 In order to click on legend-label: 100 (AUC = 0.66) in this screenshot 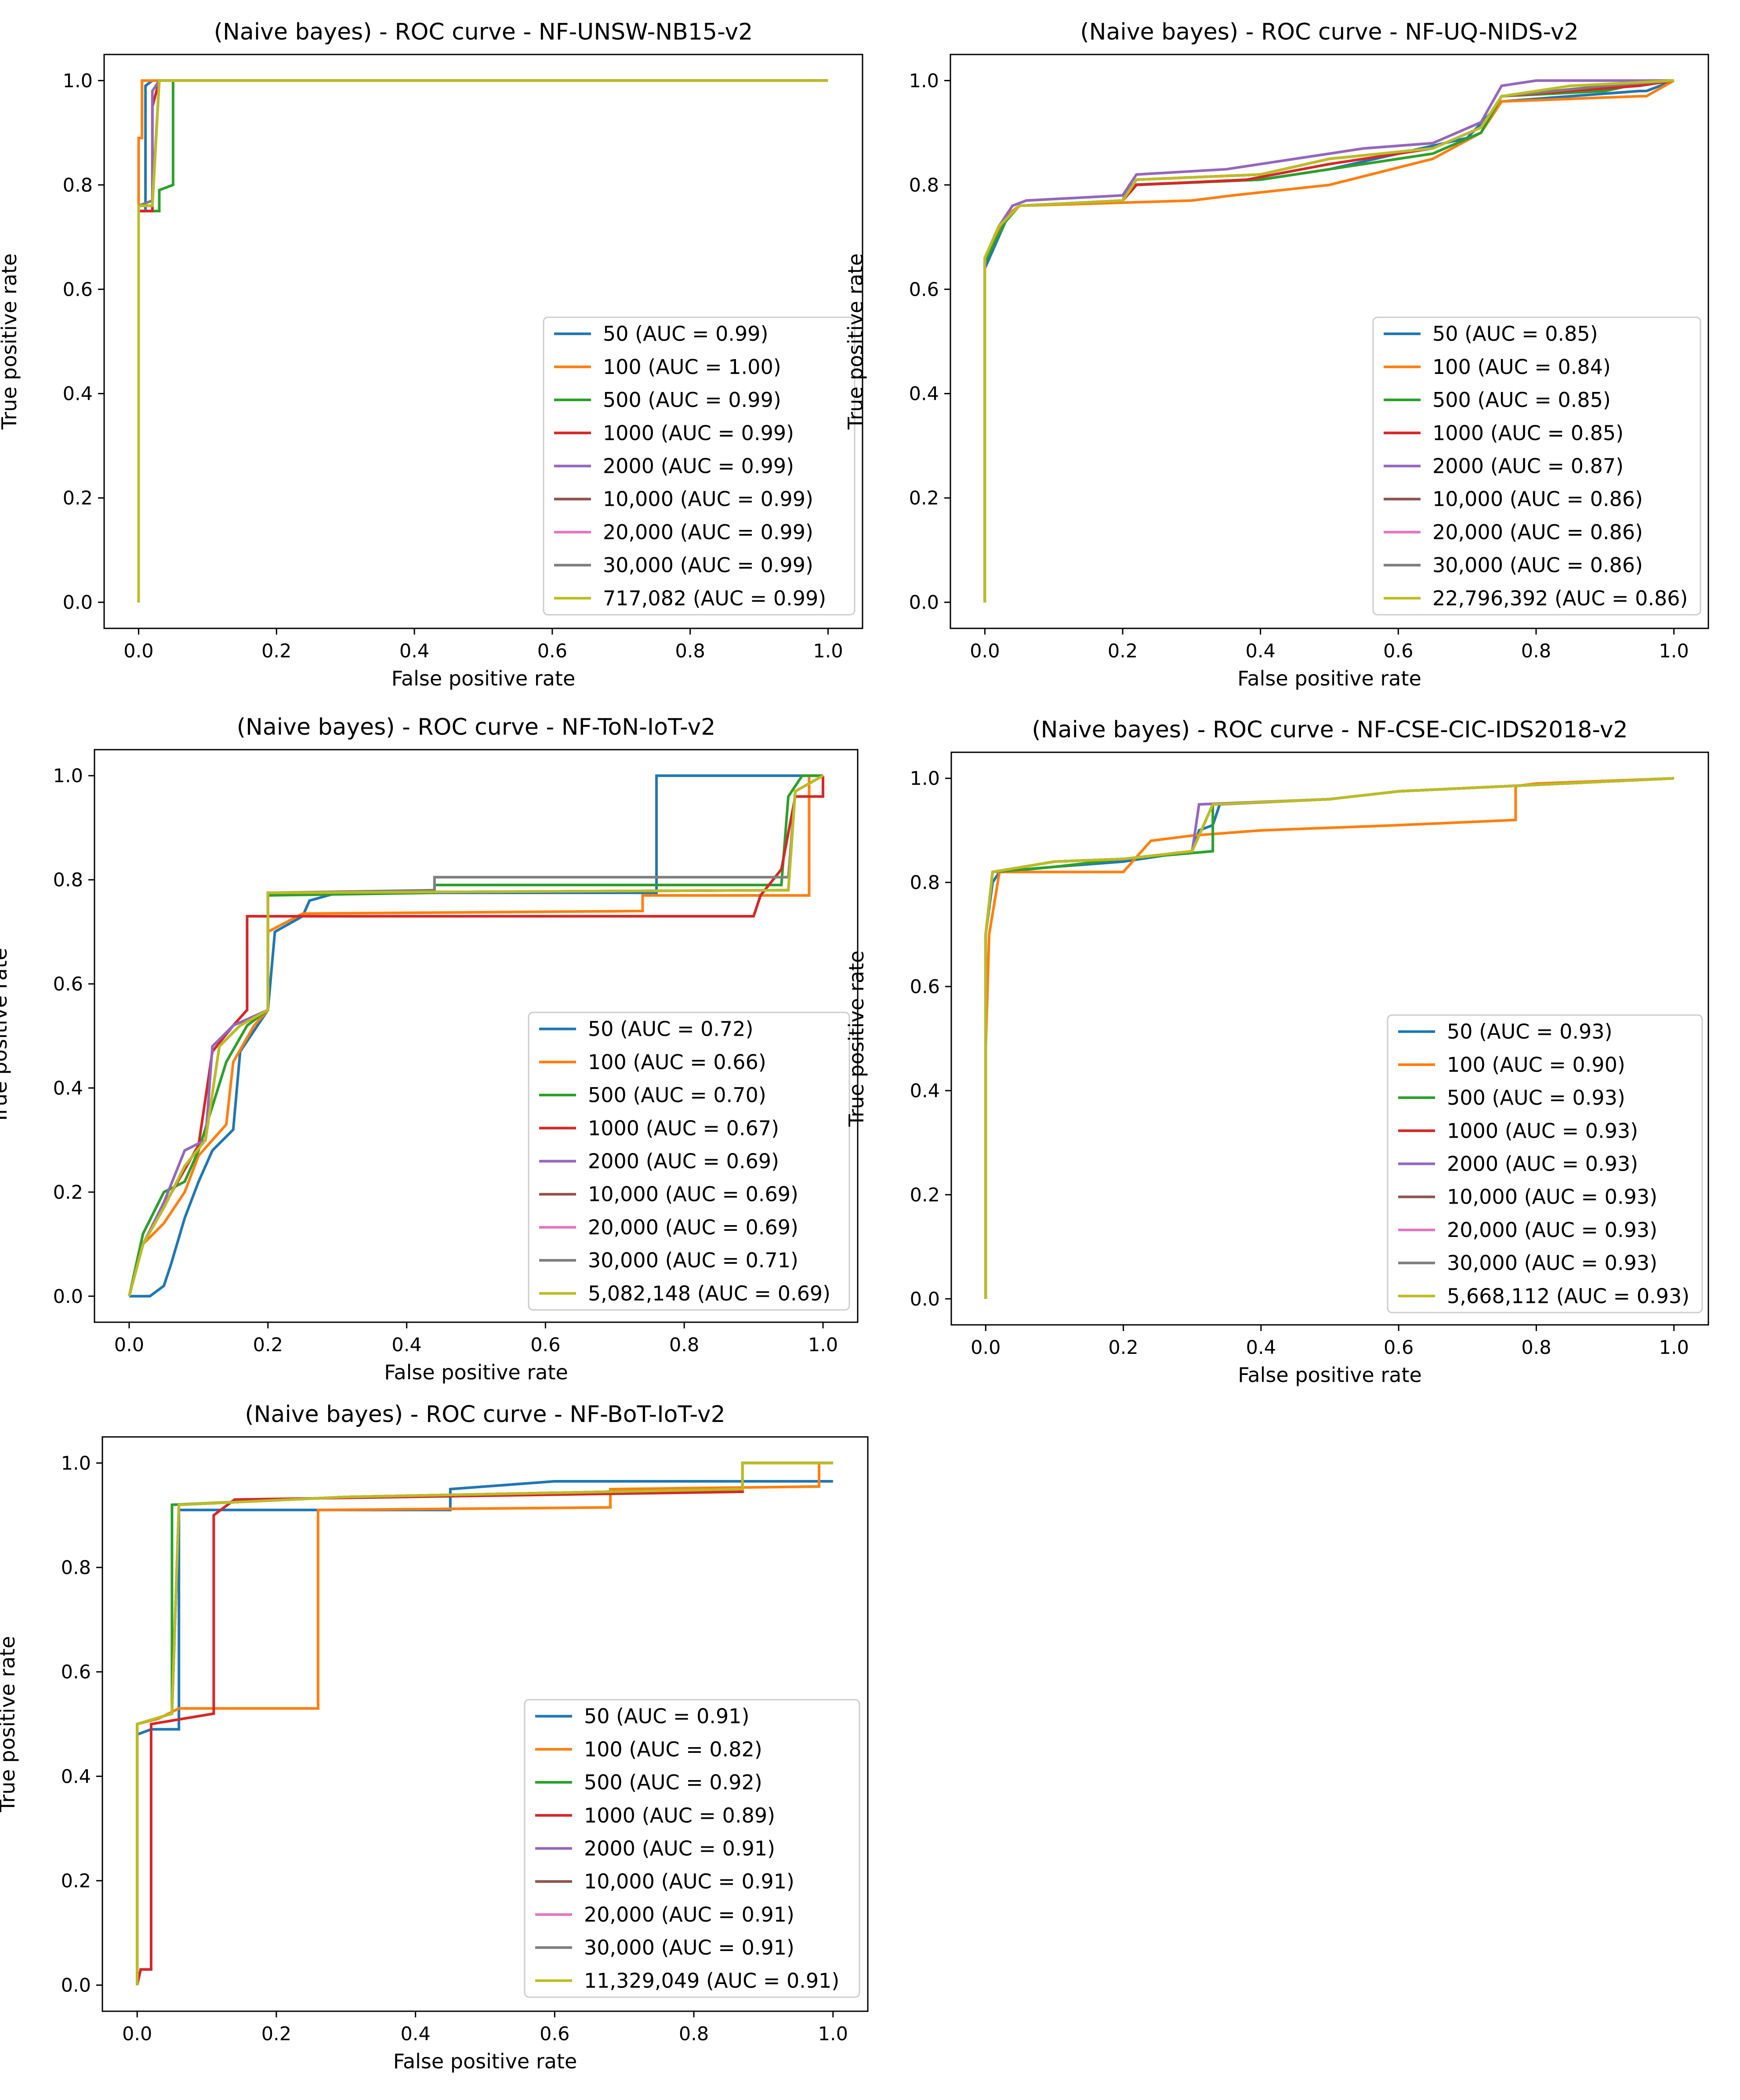, I will do `click(677, 1062)`.